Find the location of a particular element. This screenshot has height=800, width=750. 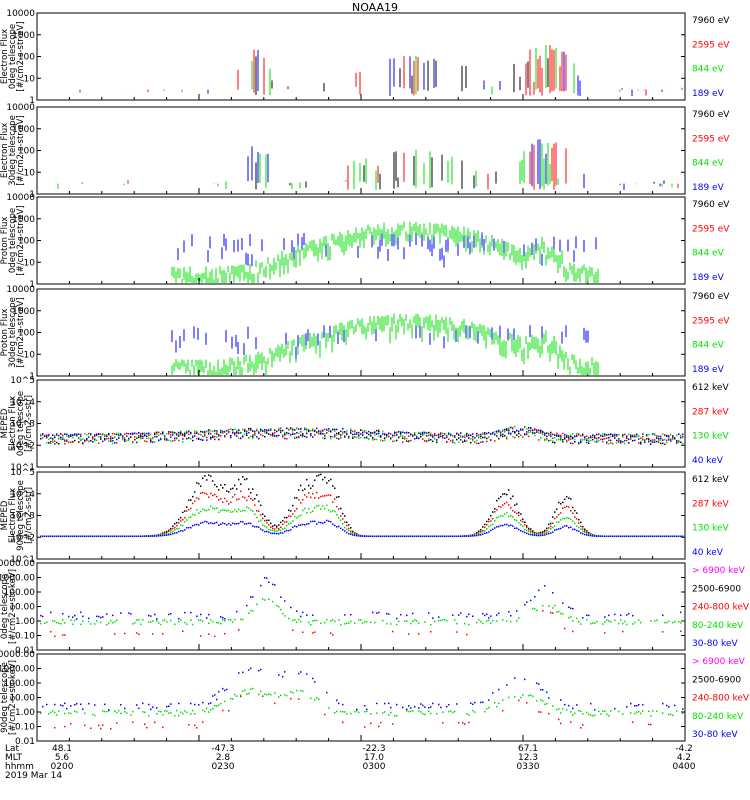

y-tick-label: 10.00 is located at coordinates (22, 699).